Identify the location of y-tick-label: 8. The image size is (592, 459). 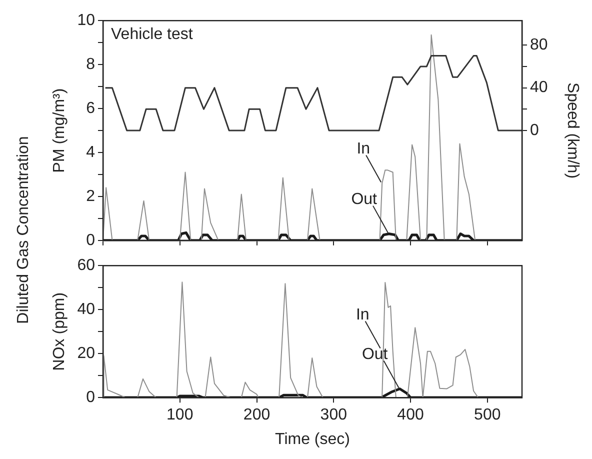
(91, 64).